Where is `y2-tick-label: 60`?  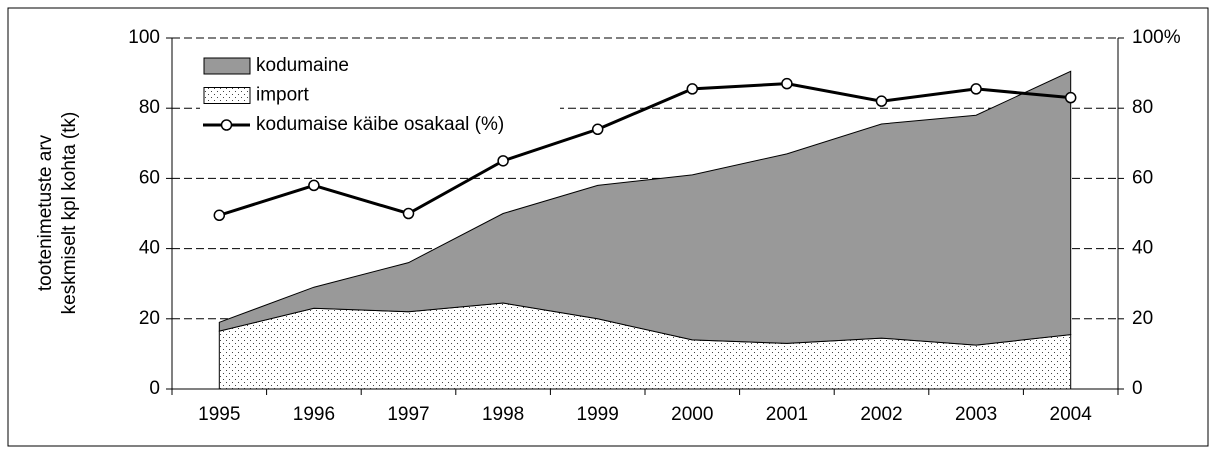 y2-tick-label: 60 is located at coordinates (1142, 177).